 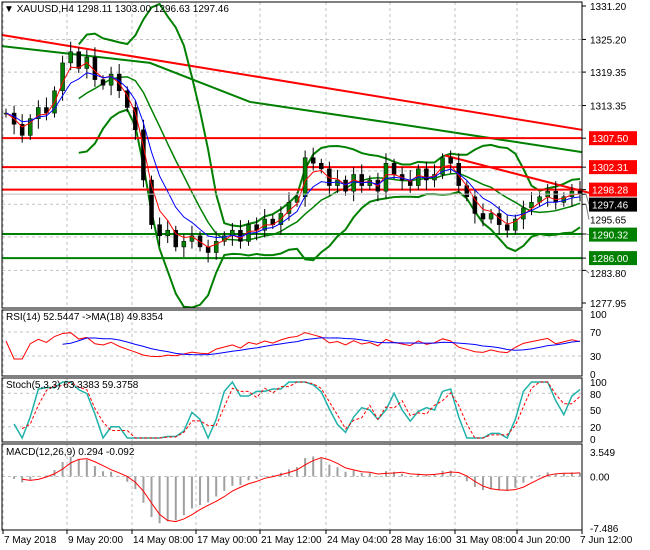 I want to click on rsi-ma-line, so click(x=321, y=346).